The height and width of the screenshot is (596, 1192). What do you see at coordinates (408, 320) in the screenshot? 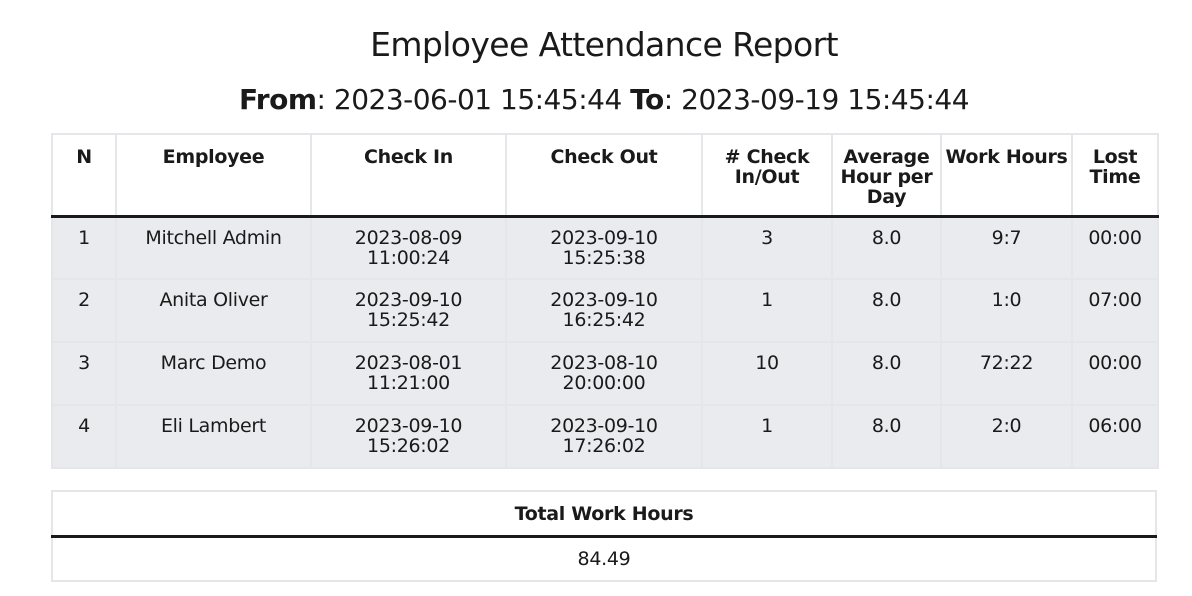
I see `check-in-time: 15:25:42` at bounding box center [408, 320].